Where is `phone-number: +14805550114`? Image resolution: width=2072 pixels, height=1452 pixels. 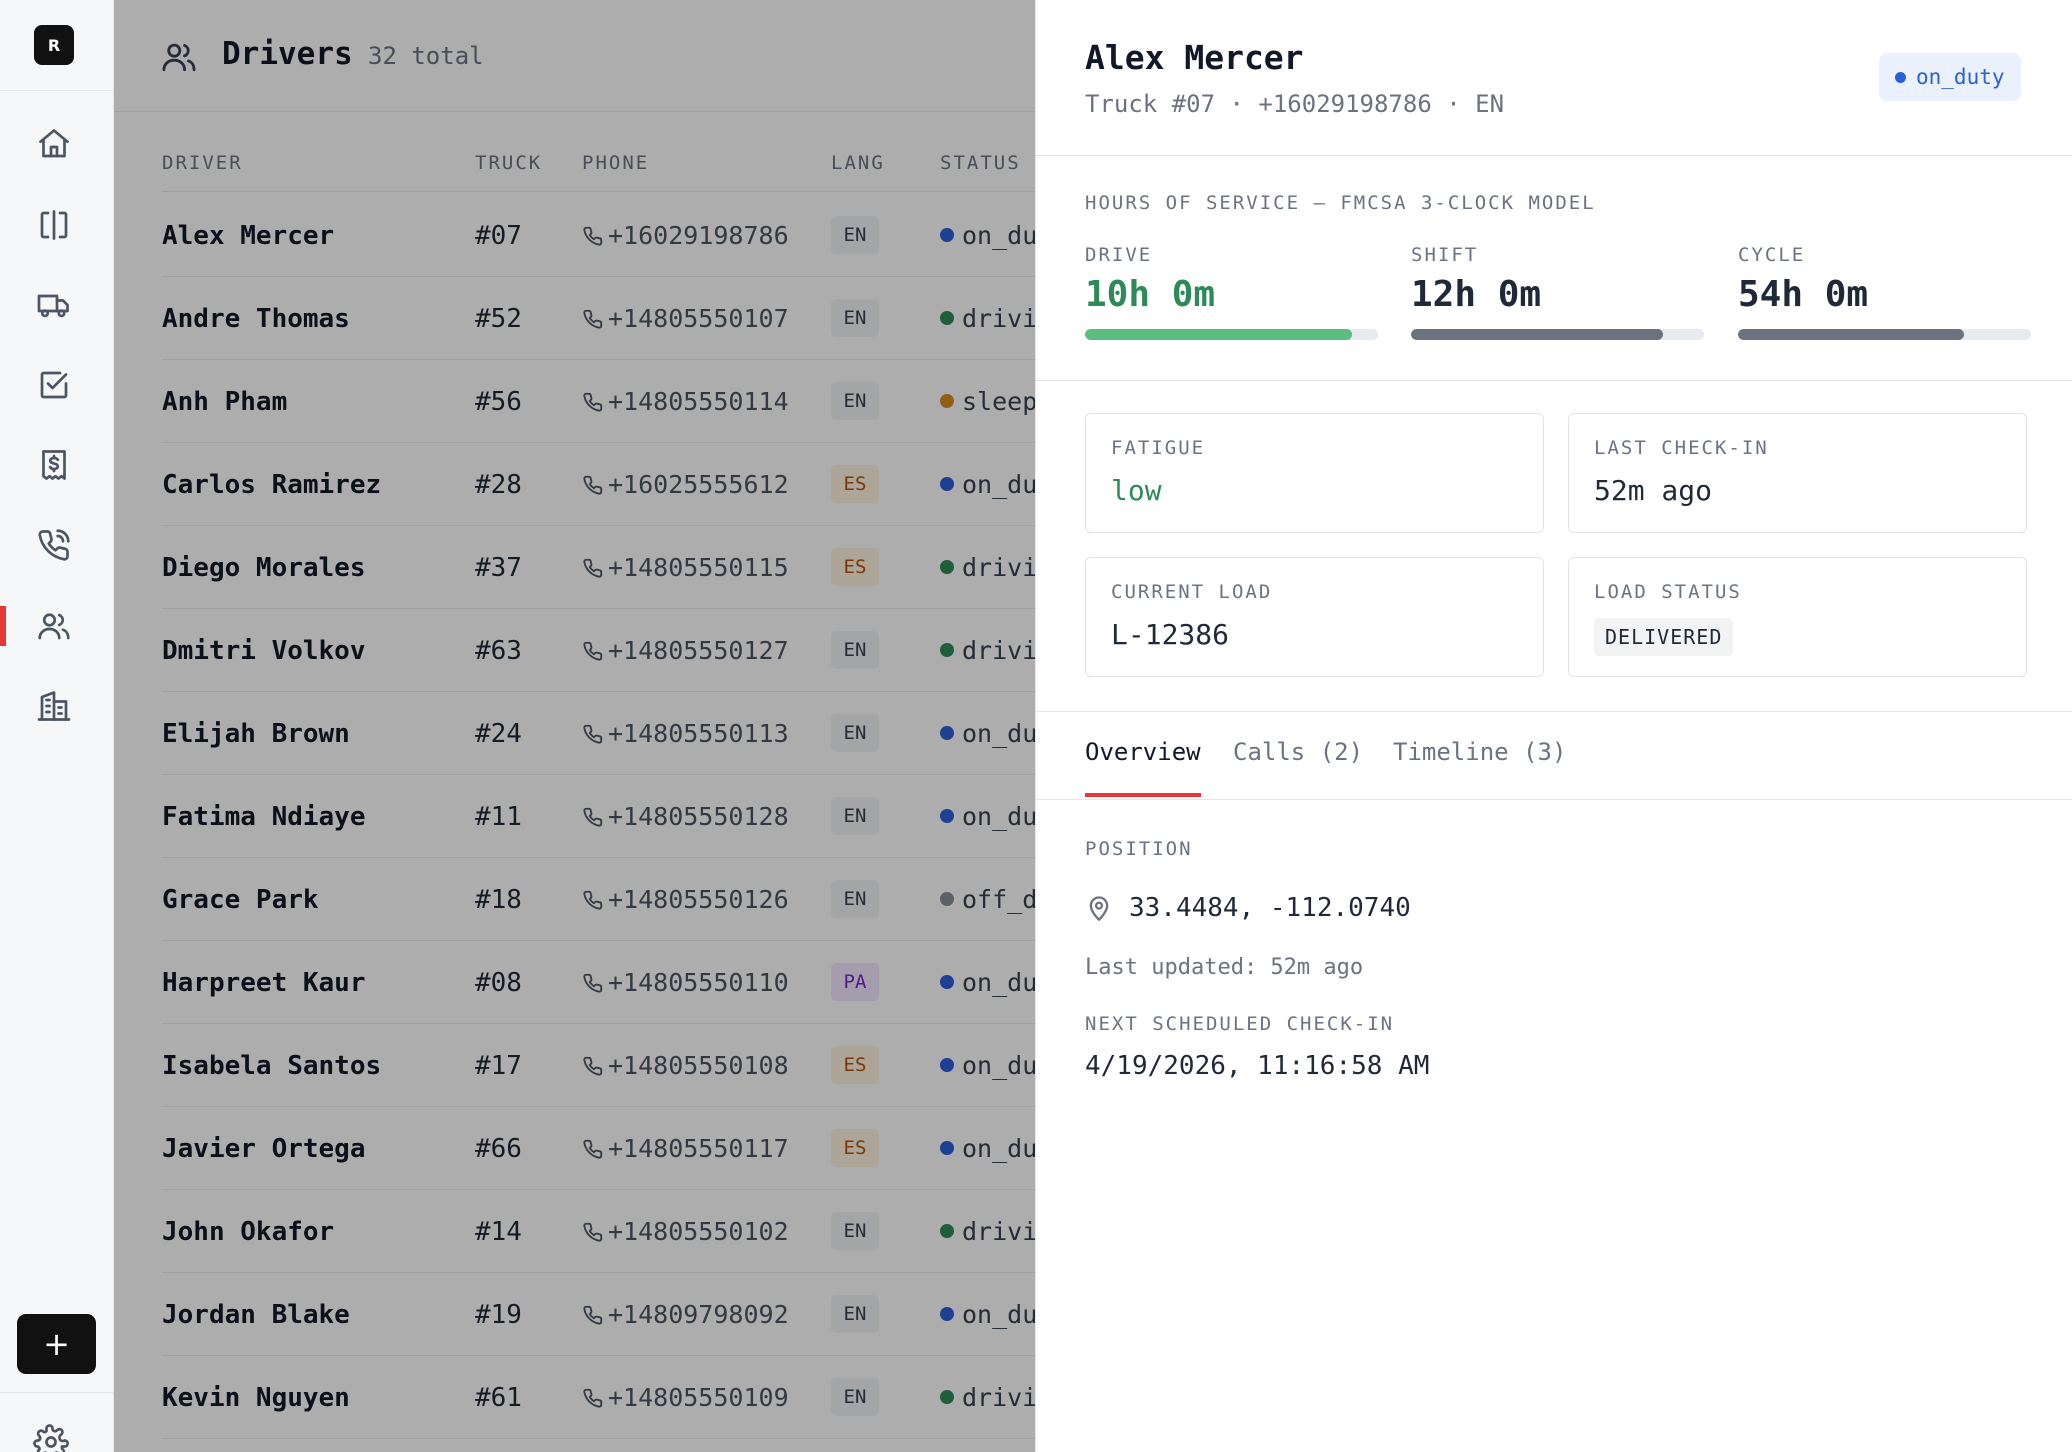 phone-number: +14805550114 is located at coordinates (698, 401).